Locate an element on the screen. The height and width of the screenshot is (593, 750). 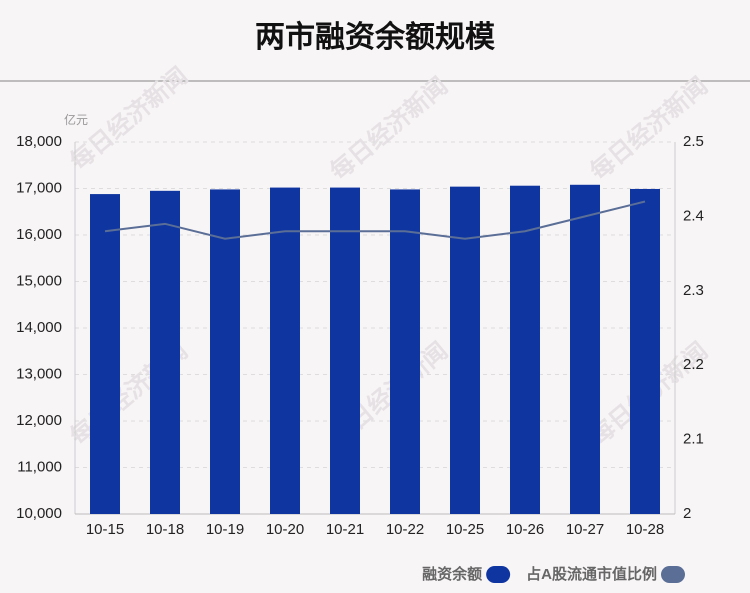
y-tick-label: 13,000 is located at coordinates (39, 373).